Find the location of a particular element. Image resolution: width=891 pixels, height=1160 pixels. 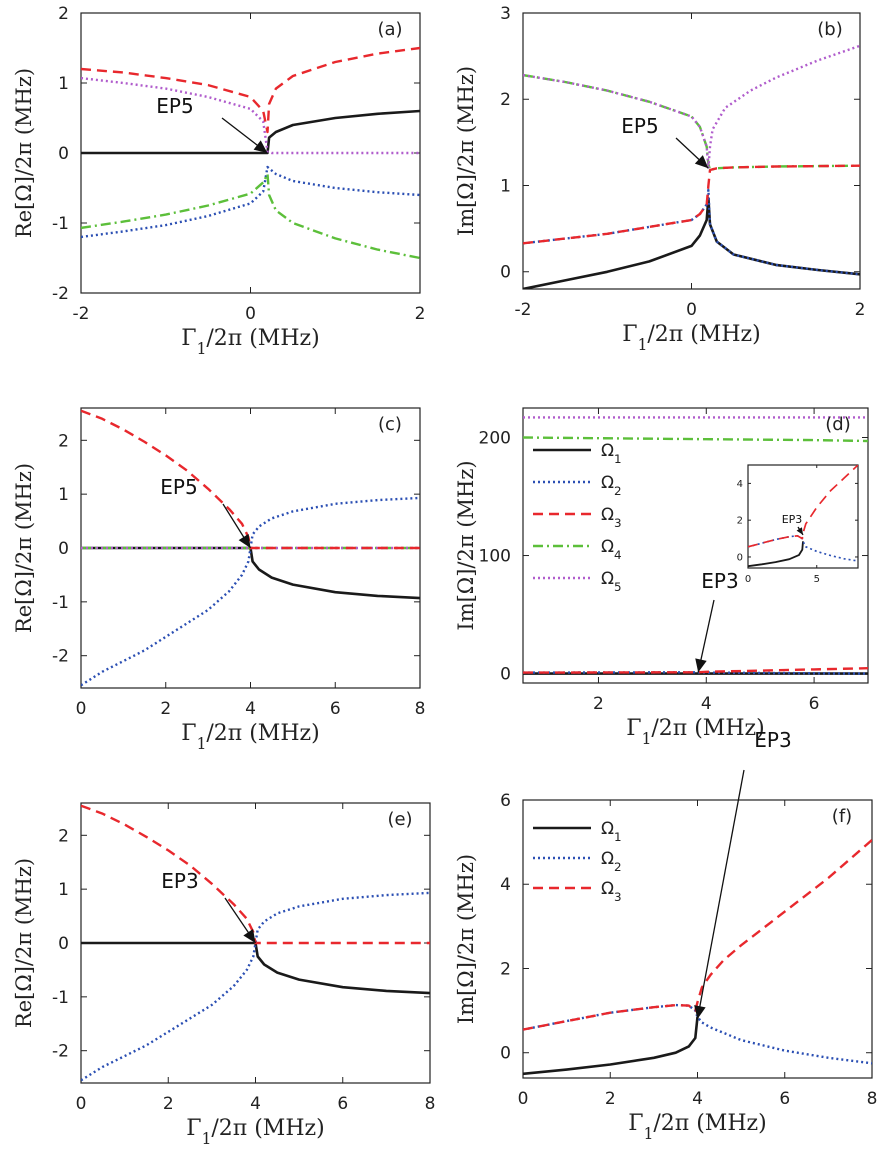

panel-label: (f) is located at coordinates (842, 816).